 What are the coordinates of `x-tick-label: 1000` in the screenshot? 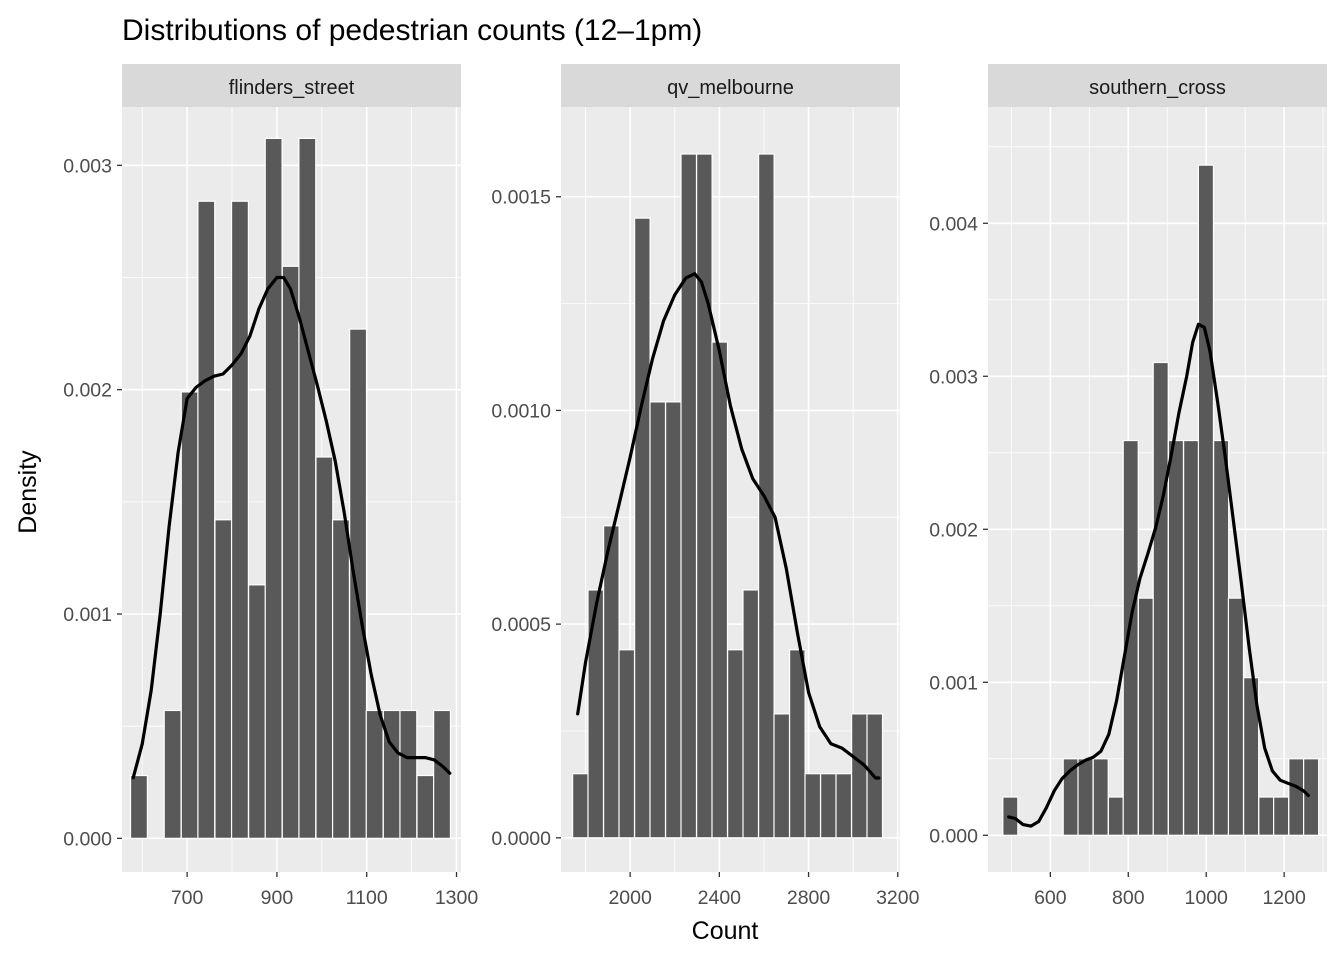 It's located at (1207, 898).